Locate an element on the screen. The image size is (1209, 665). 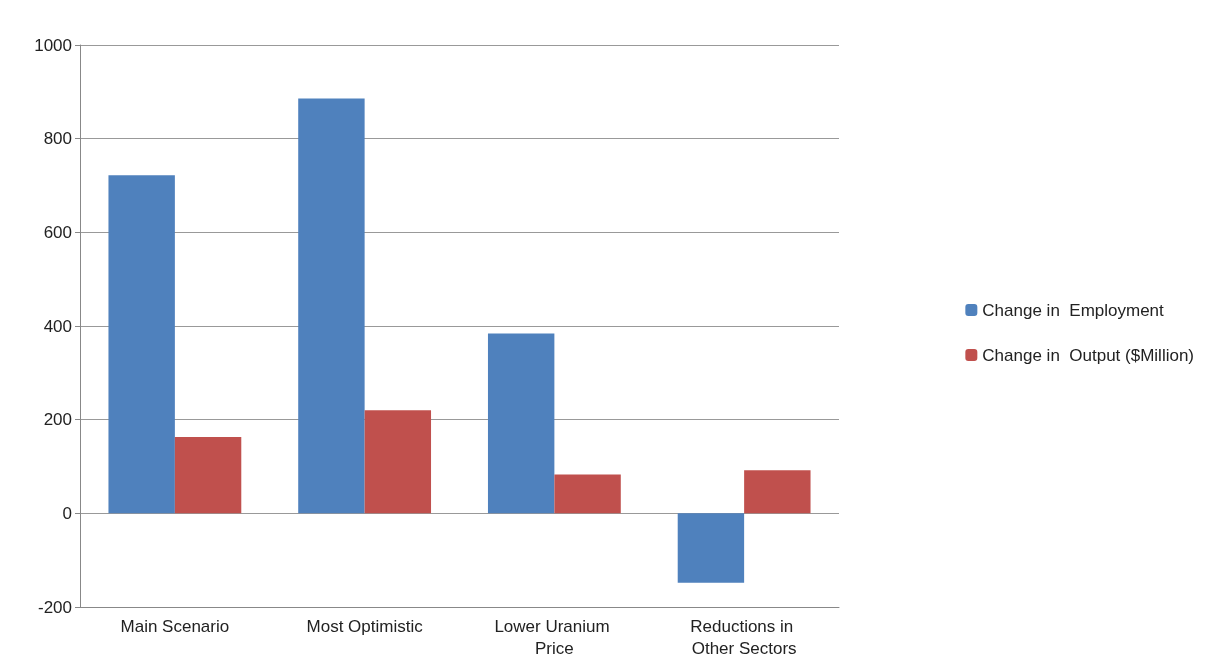
x-tick-label: Most Optimistic is located at coordinates (365, 626).